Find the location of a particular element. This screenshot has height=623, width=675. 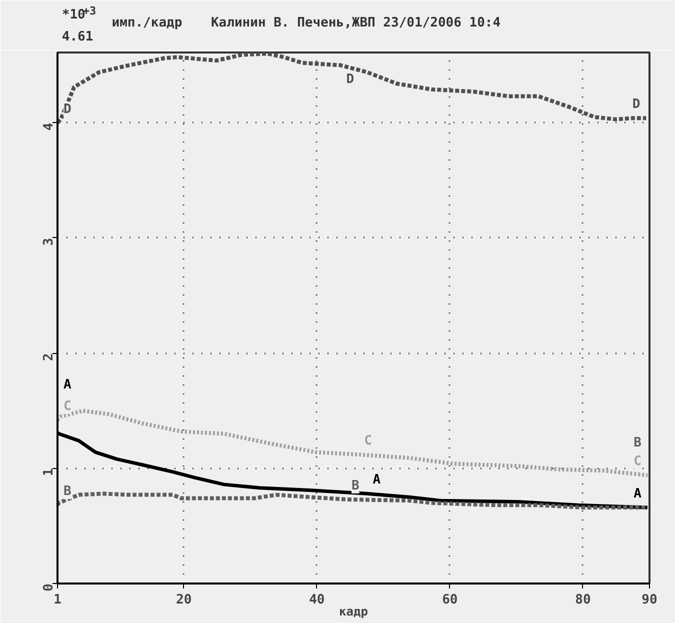

series-label: D is located at coordinates (68, 109).